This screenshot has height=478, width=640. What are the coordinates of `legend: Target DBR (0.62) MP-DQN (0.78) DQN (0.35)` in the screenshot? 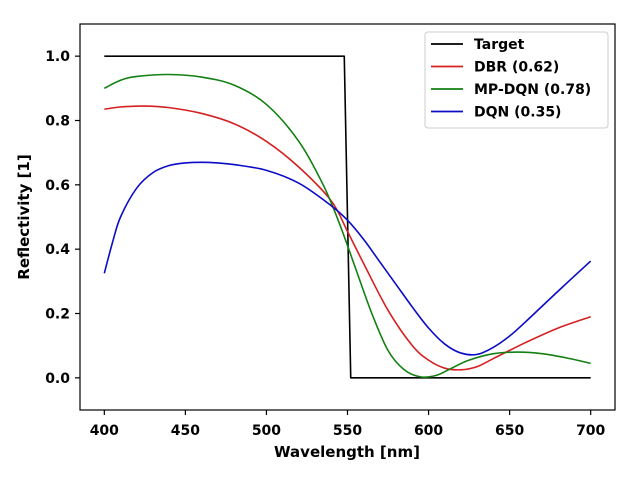 It's located at (516, 80).